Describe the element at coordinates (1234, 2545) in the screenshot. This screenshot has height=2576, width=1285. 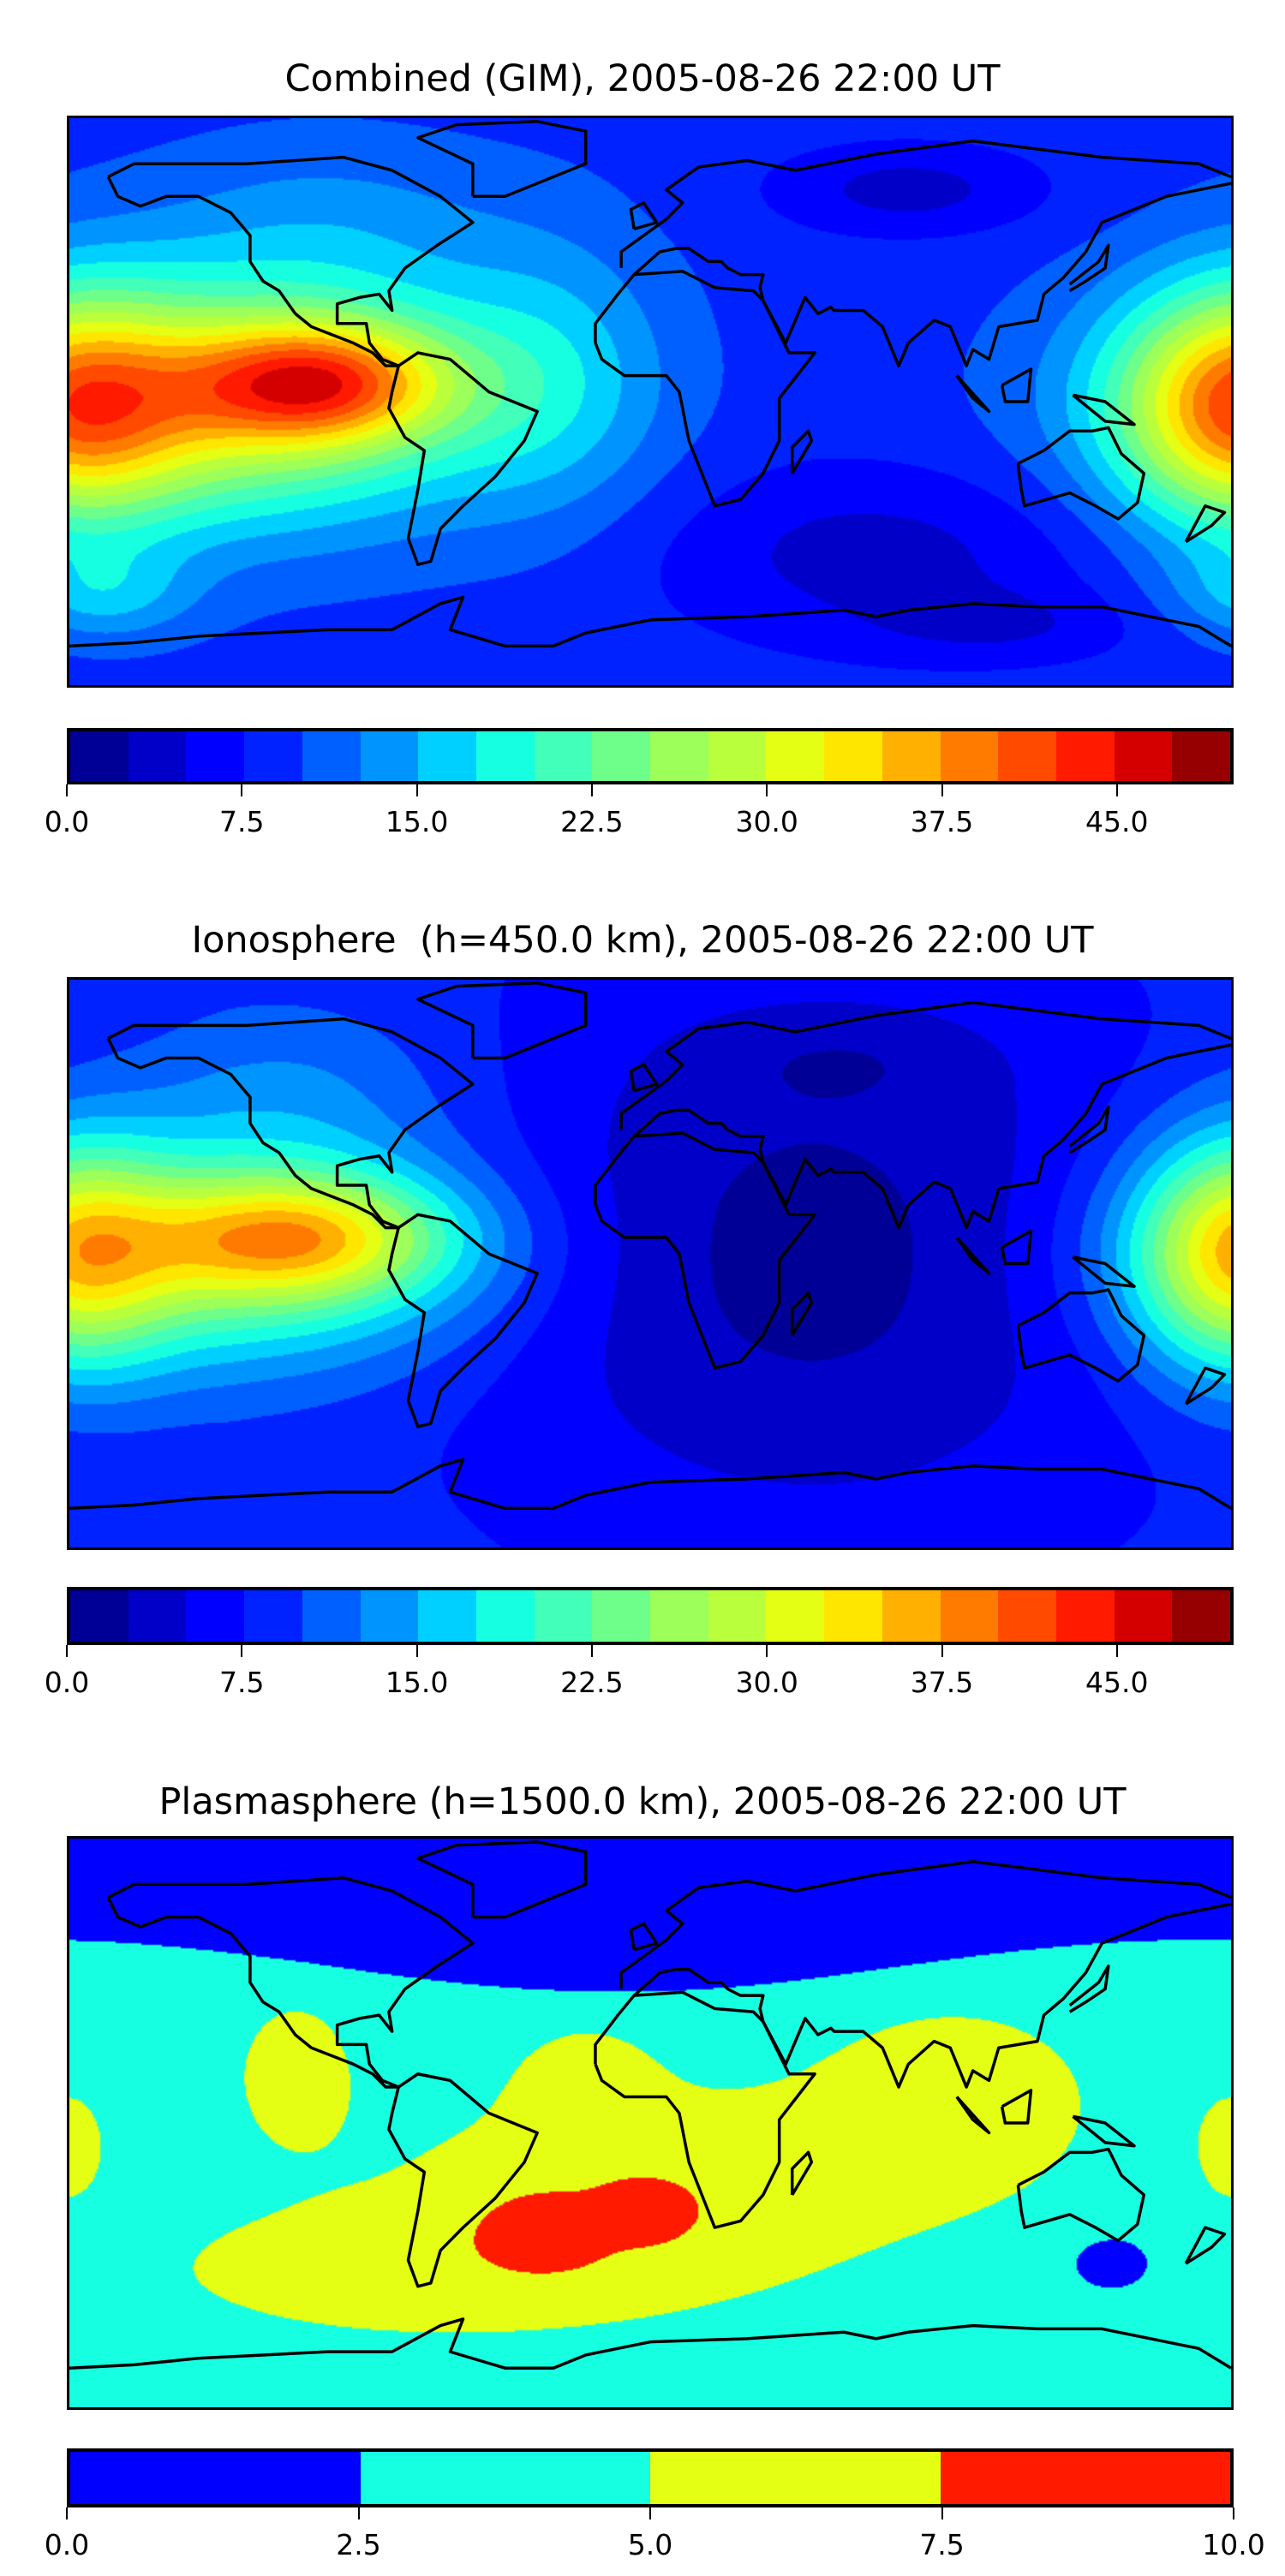
I see `colorbar-tick-label: 10.0` at that location.